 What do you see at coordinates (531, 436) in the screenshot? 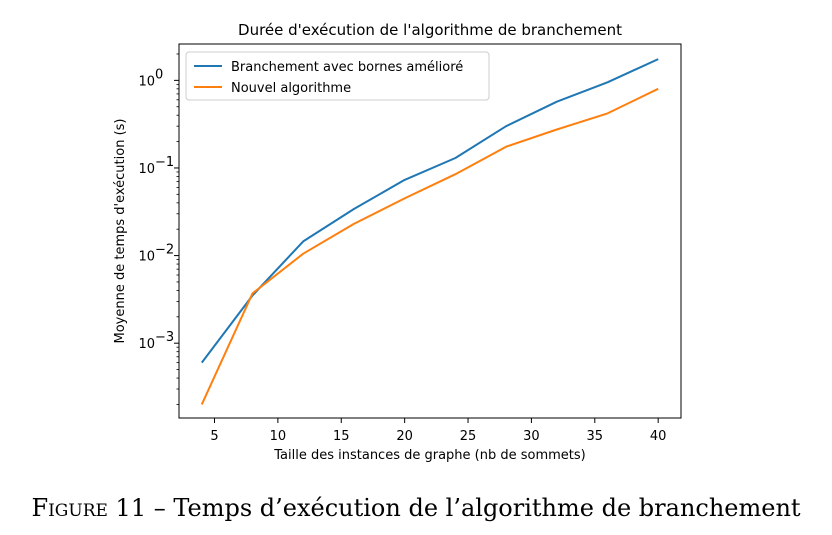
I see `x-tick-label: 30` at bounding box center [531, 436].